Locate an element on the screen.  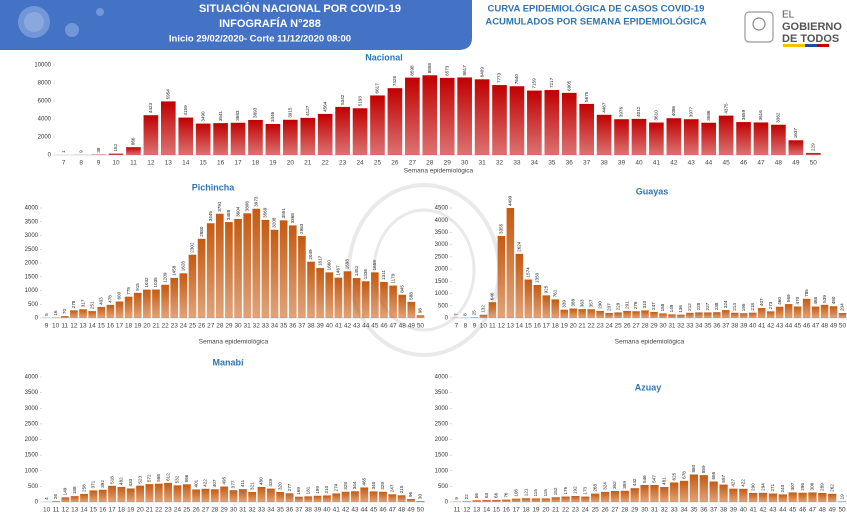
x-tick-label: 23 is located at coordinates (168, 510).